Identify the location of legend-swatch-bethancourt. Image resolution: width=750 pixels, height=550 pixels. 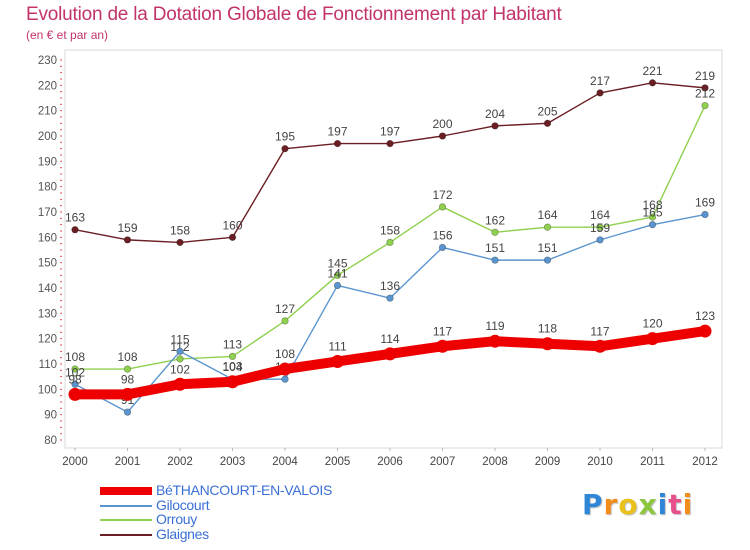
(126, 491).